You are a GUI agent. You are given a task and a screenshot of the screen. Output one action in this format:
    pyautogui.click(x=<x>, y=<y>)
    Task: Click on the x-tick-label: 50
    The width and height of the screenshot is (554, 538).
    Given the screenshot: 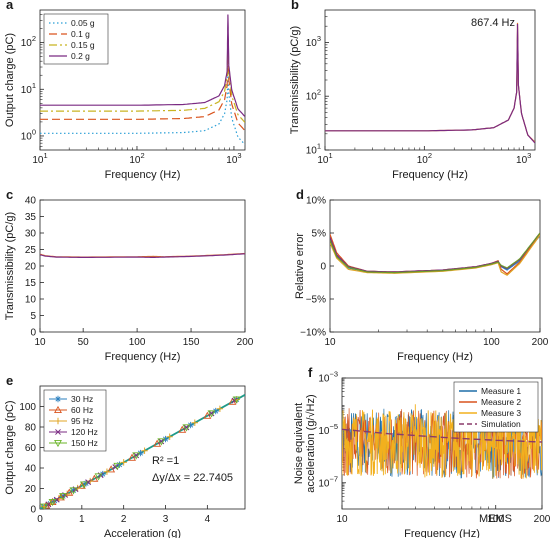 What is the action you would take?
    pyautogui.click(x=84, y=342)
    